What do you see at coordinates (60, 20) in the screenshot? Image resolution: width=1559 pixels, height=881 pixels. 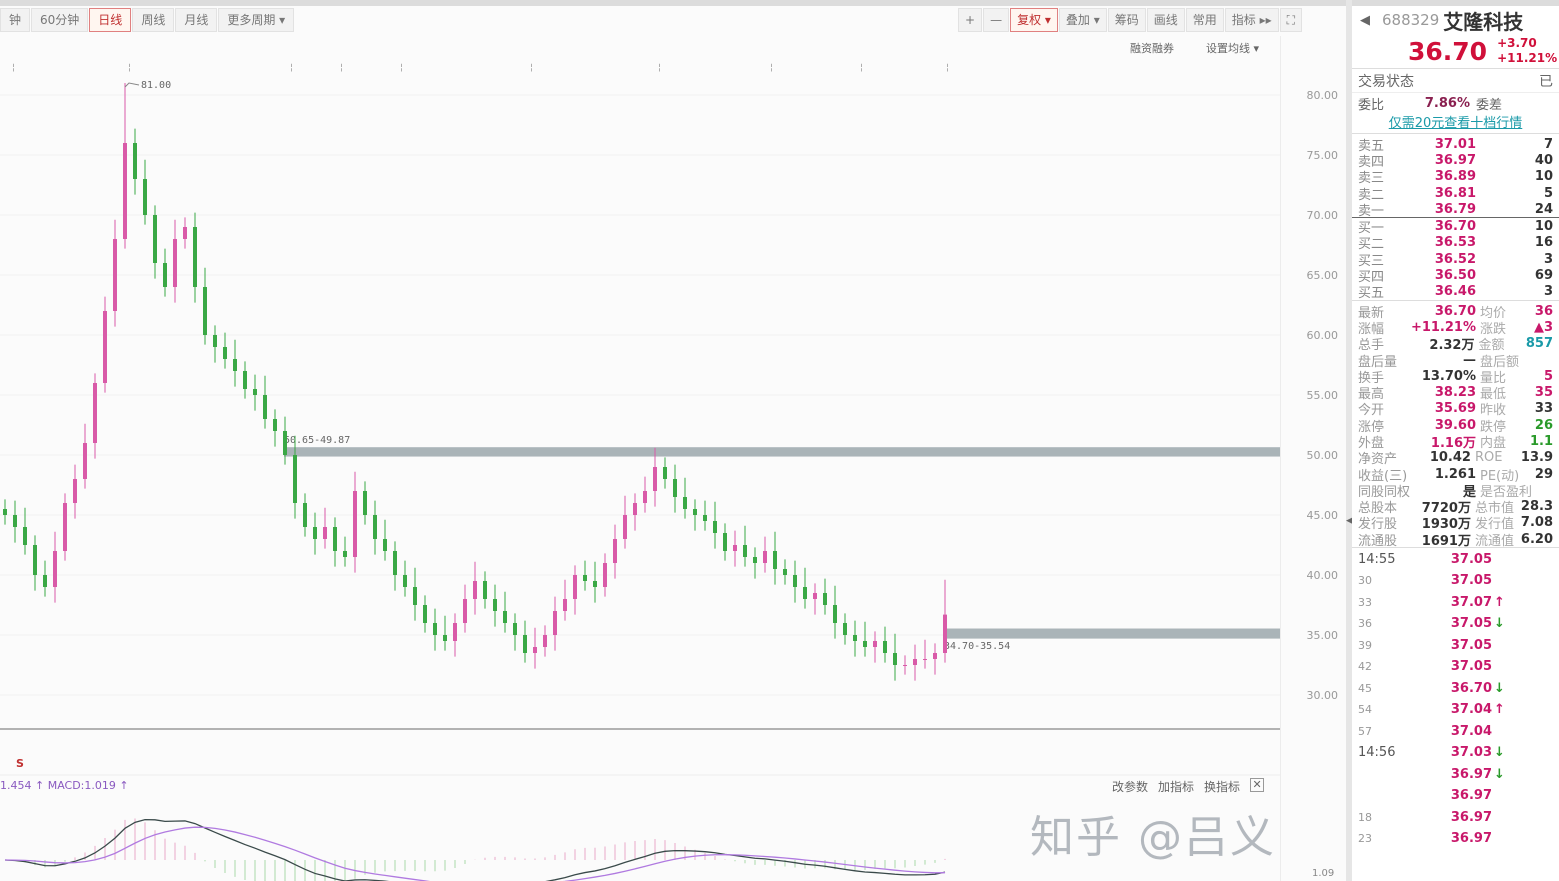 I see `period-tab: 60分钟` at bounding box center [60, 20].